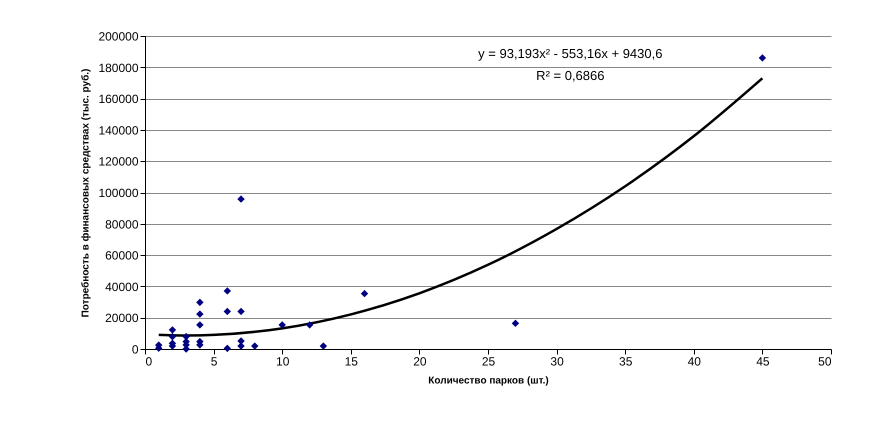 The image size is (881, 429). What do you see at coordinates (118, 193) in the screenshot?
I see `y-tick-label: 100000` at bounding box center [118, 193].